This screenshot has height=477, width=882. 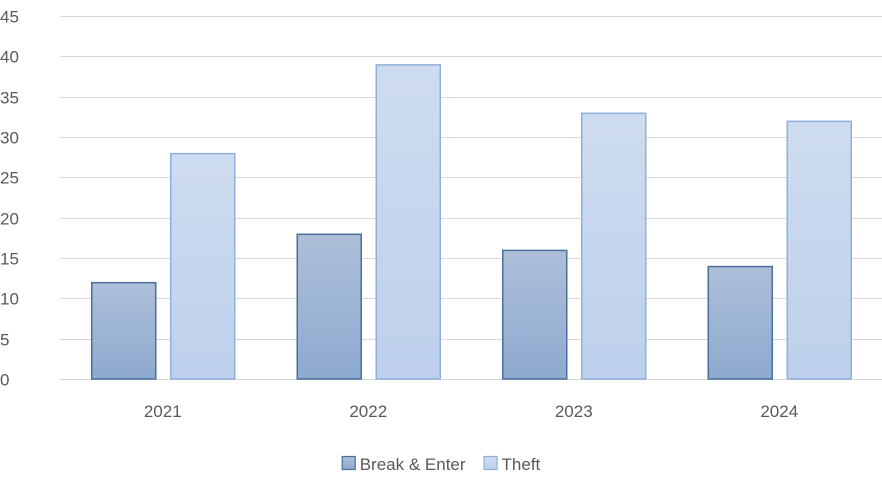 What do you see at coordinates (521, 464) in the screenshot?
I see `legend-label-1: Theft` at bounding box center [521, 464].